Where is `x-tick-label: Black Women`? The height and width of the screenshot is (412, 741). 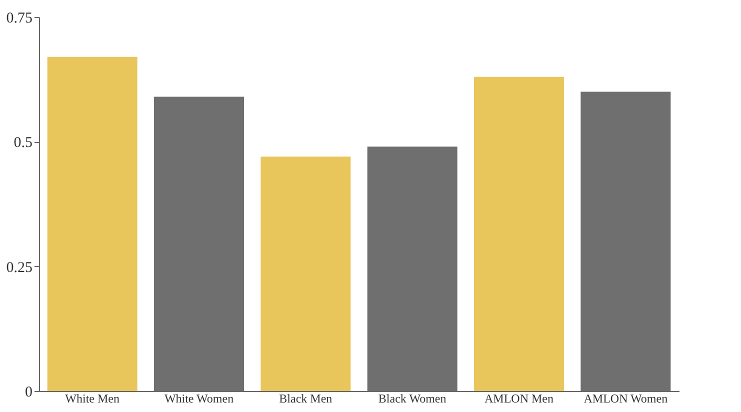 x-tick-label: Black Women is located at coordinates (412, 399).